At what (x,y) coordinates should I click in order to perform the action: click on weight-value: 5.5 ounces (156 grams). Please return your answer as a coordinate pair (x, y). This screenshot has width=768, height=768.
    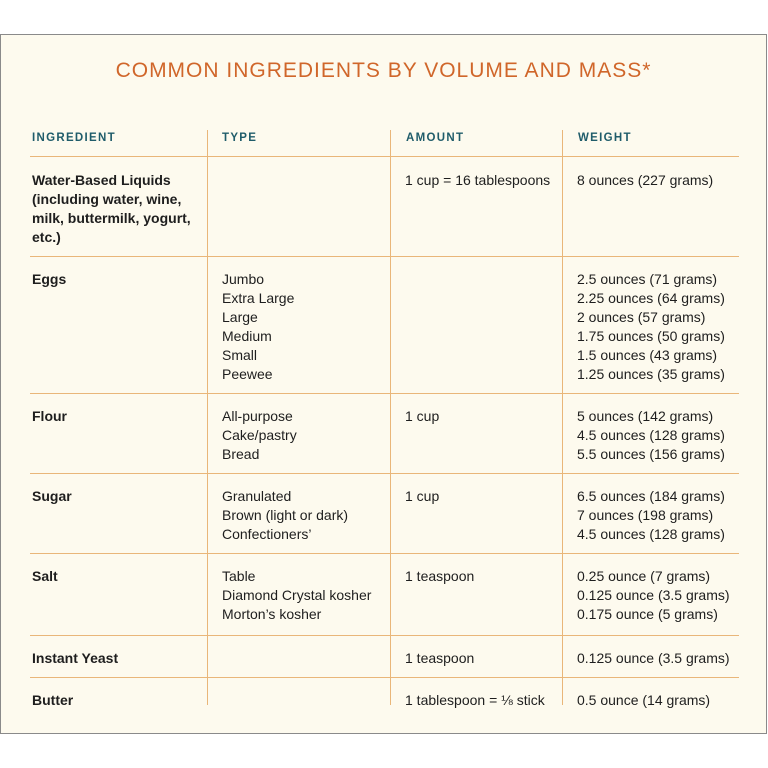
    Looking at the image, I should click on (651, 454).